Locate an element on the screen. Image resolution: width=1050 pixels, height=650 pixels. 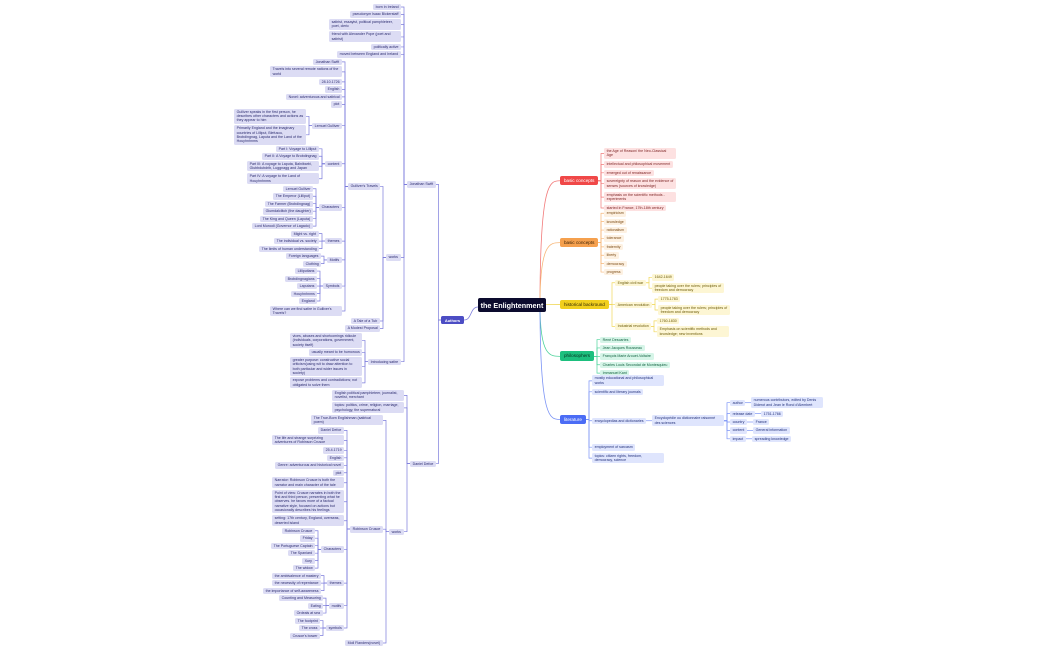
node-crusoe-s-bower: Crusoe's bower is located at coordinates (305, 635).